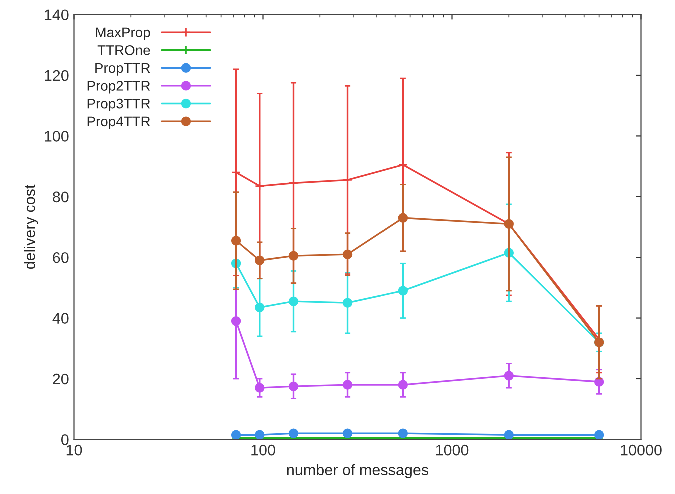 Image resolution: width=675 pixels, height=494 pixels. What do you see at coordinates (119, 105) in the screenshot?
I see `legend-label: Prop3TTR` at bounding box center [119, 105].